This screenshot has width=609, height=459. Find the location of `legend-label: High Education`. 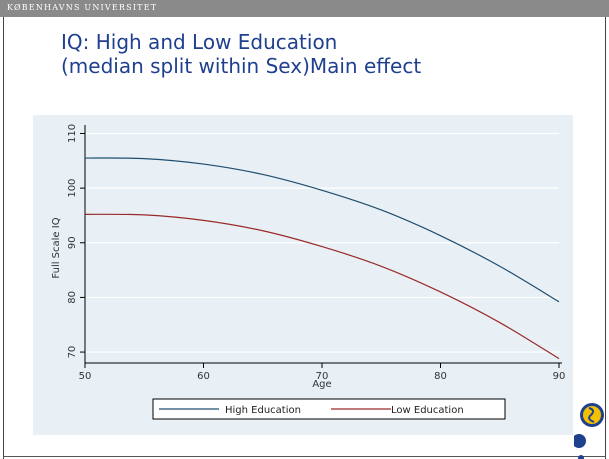

legend-label: High Education is located at coordinates (263, 410).